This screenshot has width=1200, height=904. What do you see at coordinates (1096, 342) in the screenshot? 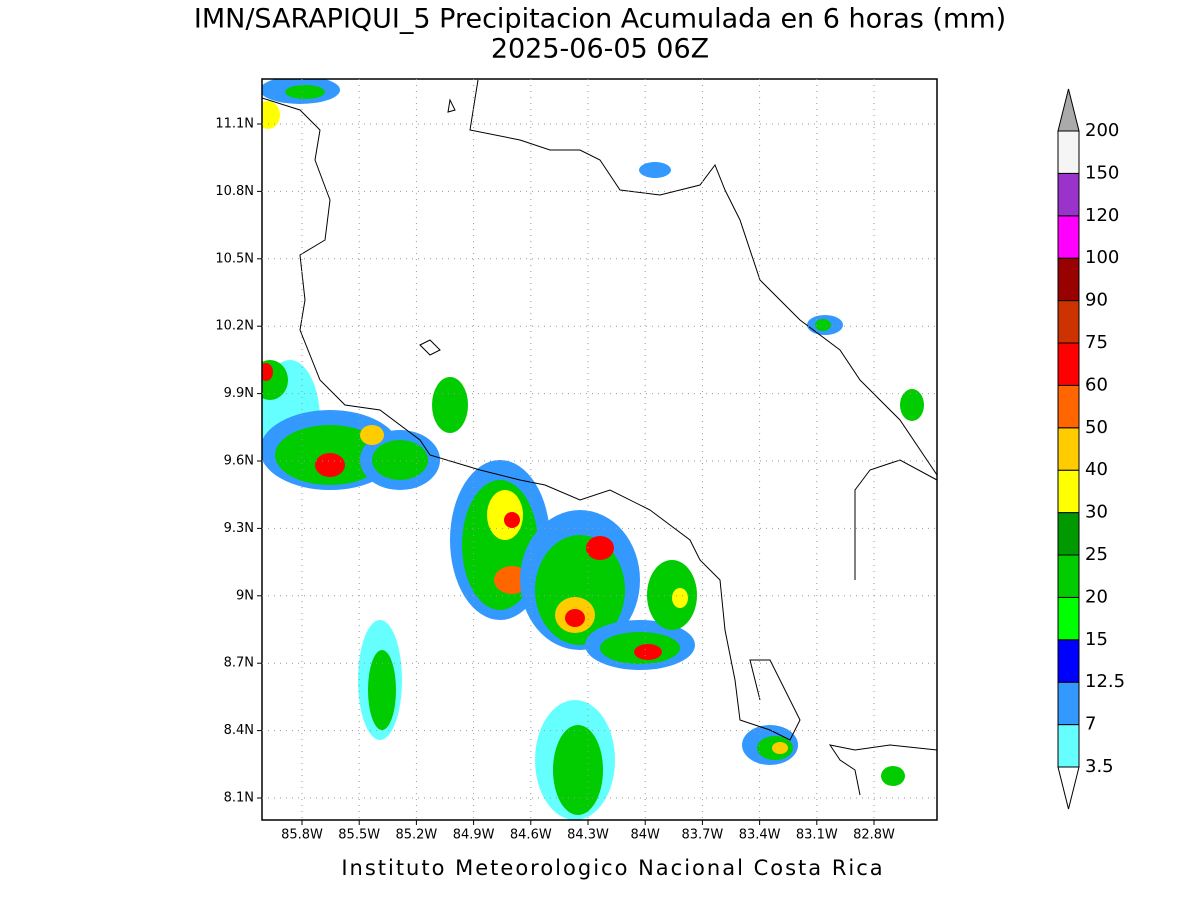
I see `colorbar-label: 75` at bounding box center [1096, 342].